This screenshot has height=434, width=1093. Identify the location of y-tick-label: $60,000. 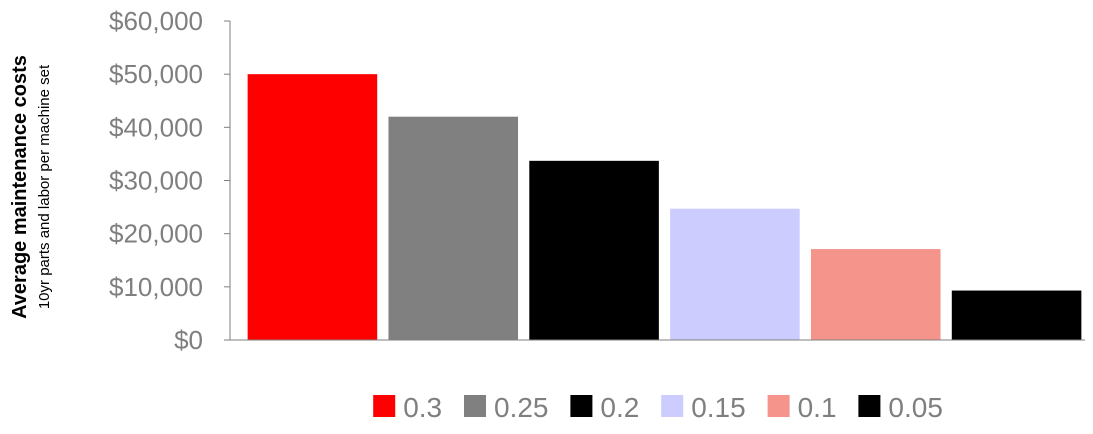
(156, 21).